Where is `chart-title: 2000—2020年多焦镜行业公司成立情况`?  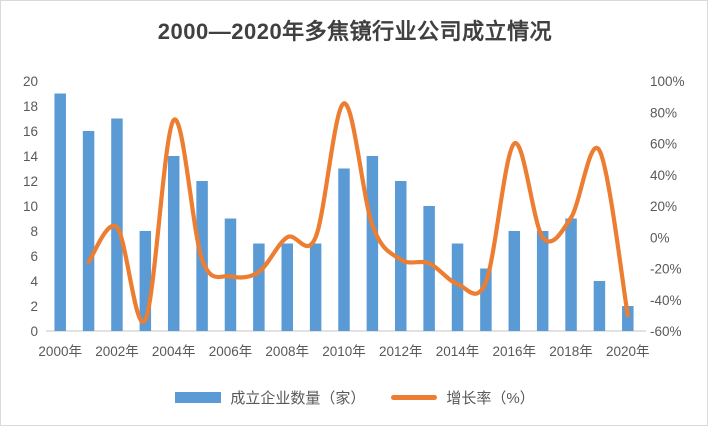 chart-title: 2000—2020年多焦镜行业公司成立情况 is located at coordinates (355, 31).